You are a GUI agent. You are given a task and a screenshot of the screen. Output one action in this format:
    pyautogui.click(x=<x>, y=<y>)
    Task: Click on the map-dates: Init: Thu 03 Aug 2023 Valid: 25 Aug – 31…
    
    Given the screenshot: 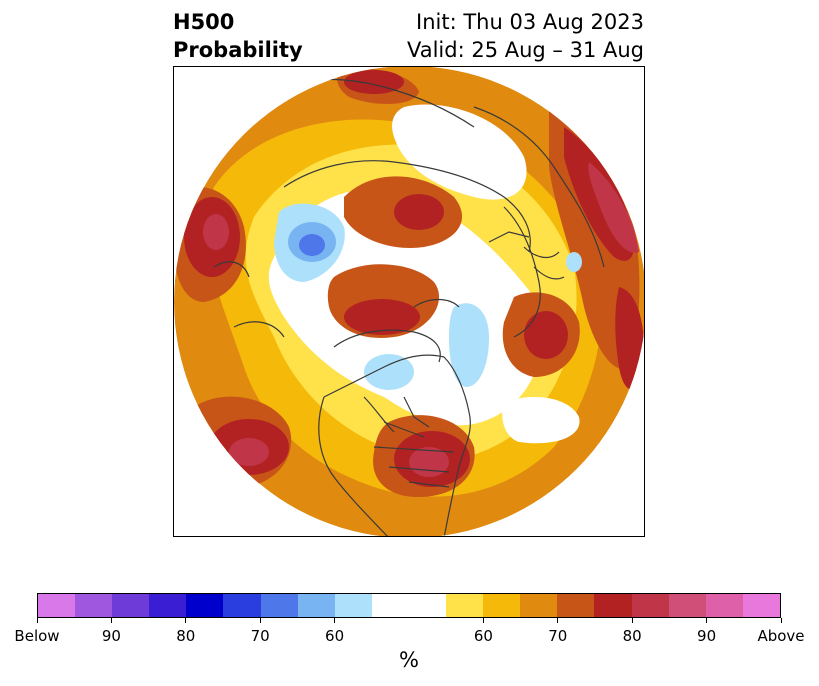 What is the action you would take?
    pyautogui.click(x=525, y=36)
    